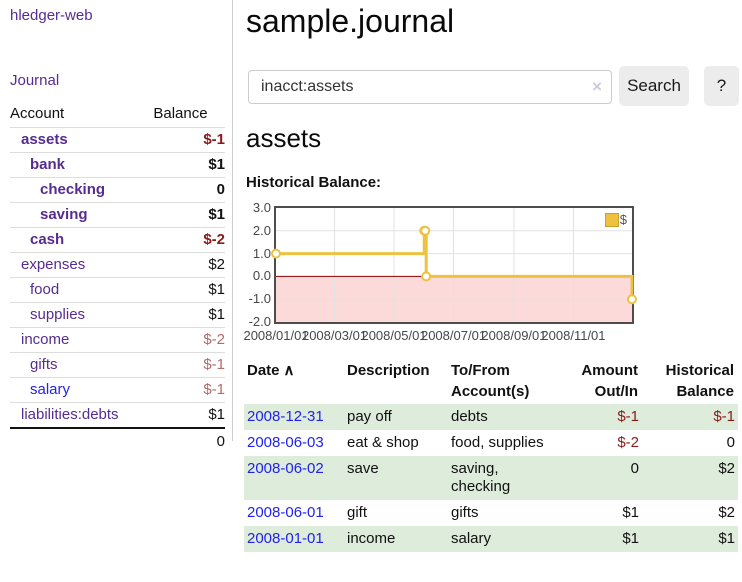 The image size is (742, 582). I want to click on register-amount-cell: 0, so click(603, 478).